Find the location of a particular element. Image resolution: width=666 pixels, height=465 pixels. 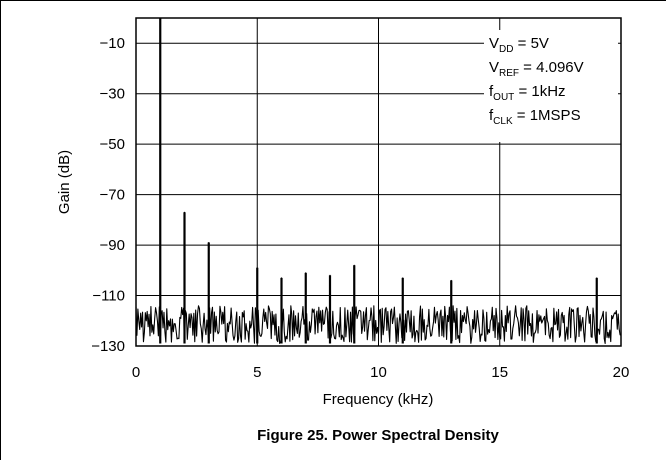

y-tick-label: −110 is located at coordinates (108, 296).